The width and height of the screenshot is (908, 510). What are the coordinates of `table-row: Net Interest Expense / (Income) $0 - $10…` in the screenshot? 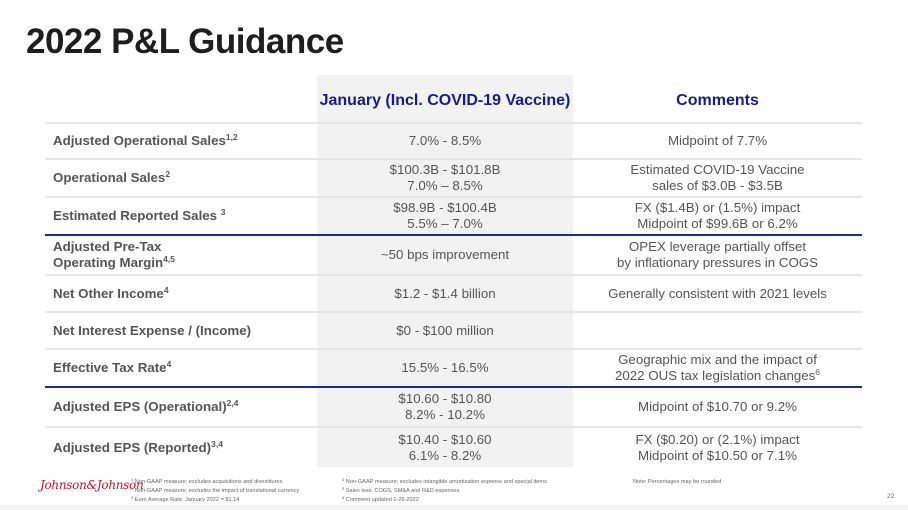 It's located at (453, 331).